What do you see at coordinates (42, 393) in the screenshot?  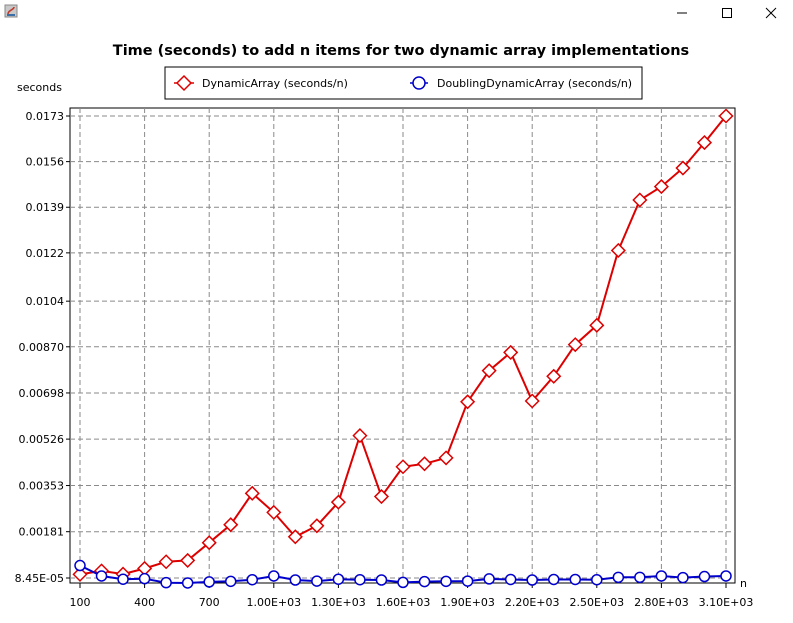 I see `y-tick-label: 0.00698` at bounding box center [42, 393].